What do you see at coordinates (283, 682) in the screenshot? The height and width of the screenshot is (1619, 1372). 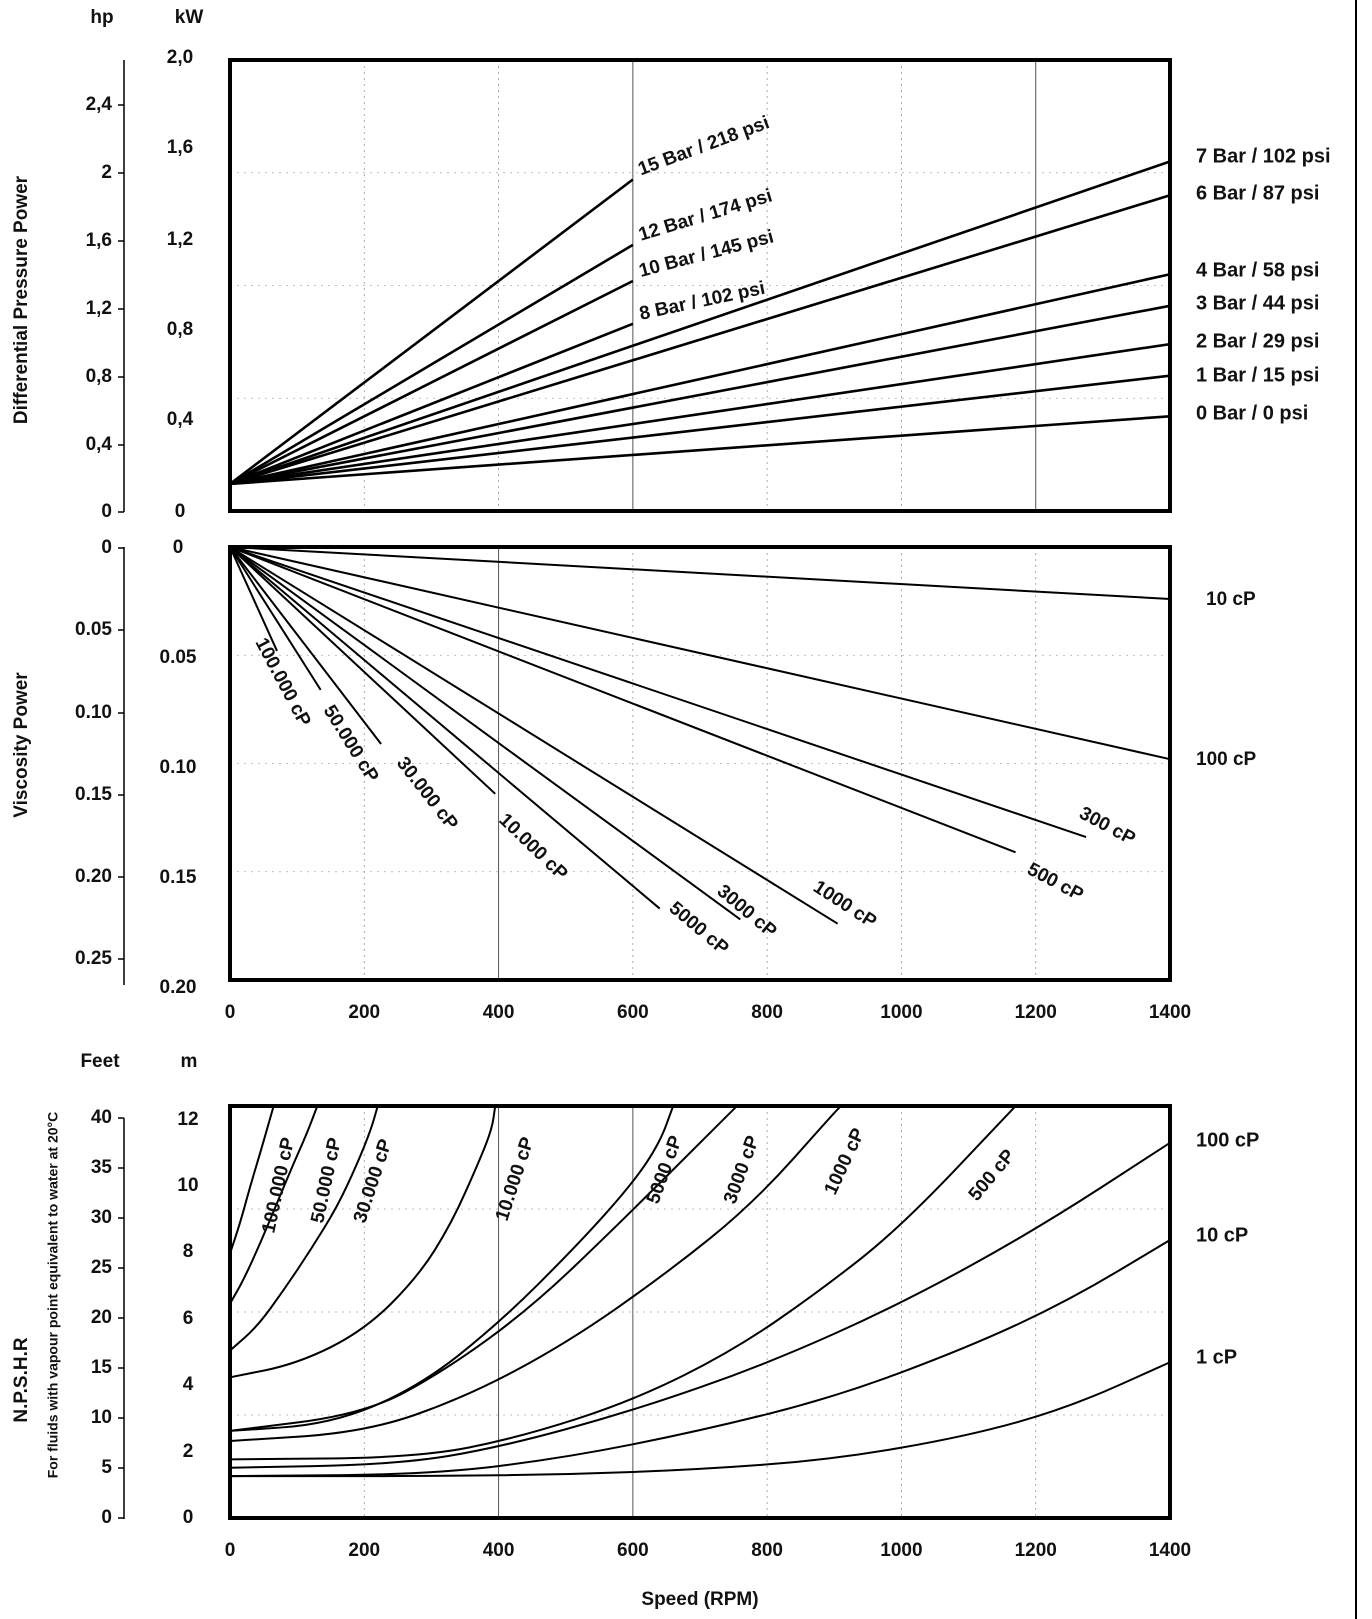 I see `viscosity-line-label: 100.000 cP` at bounding box center [283, 682].